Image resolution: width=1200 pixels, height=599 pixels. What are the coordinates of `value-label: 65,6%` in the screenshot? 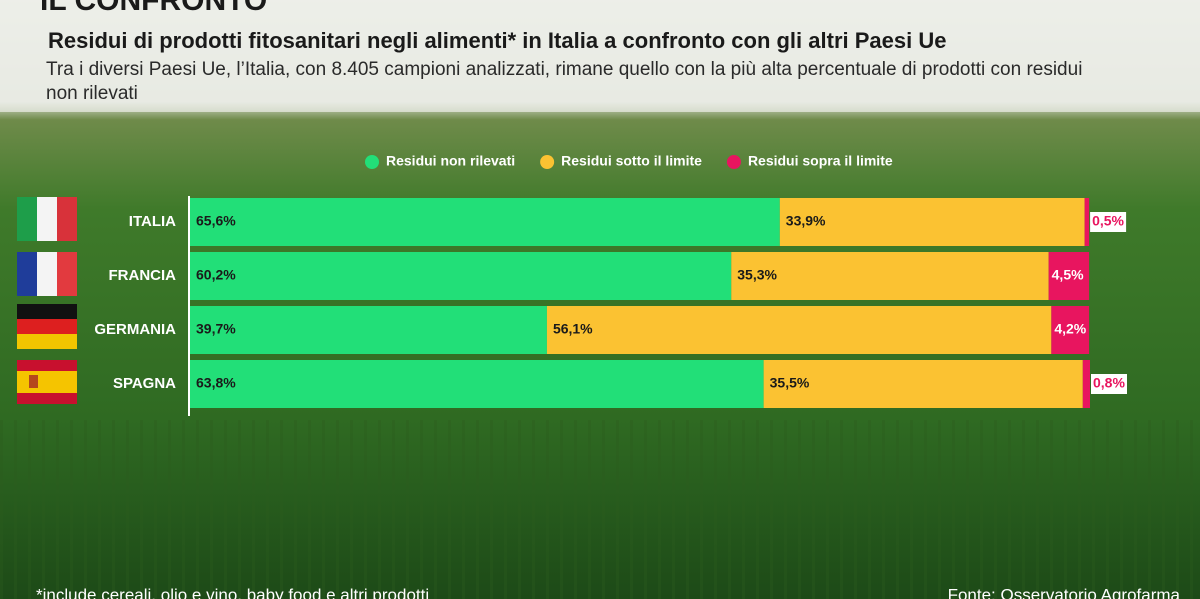 It's located at (216, 221).